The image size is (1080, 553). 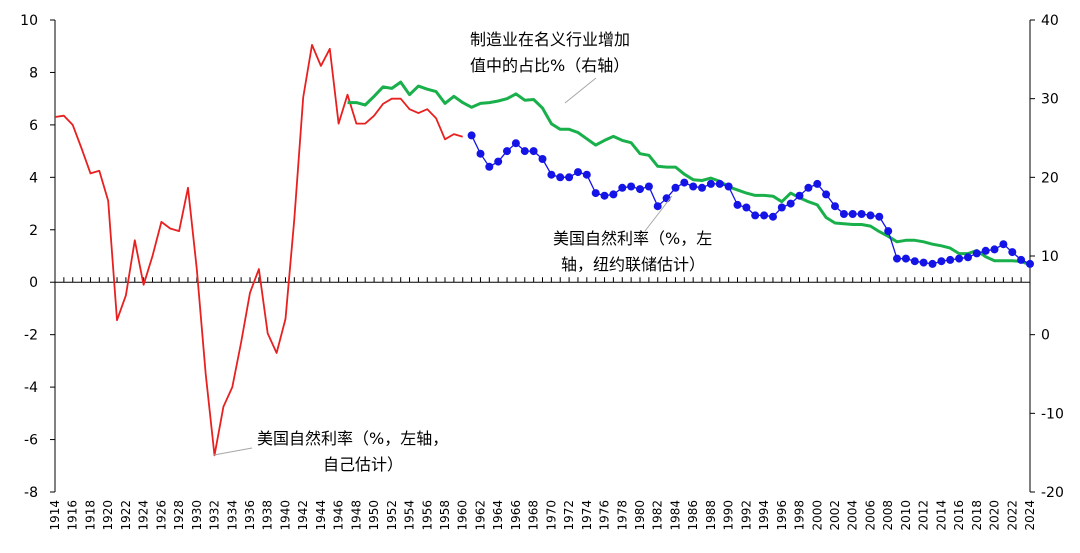 What do you see at coordinates (31, 441) in the screenshot?
I see `y-left-tick-label: -6` at bounding box center [31, 441].